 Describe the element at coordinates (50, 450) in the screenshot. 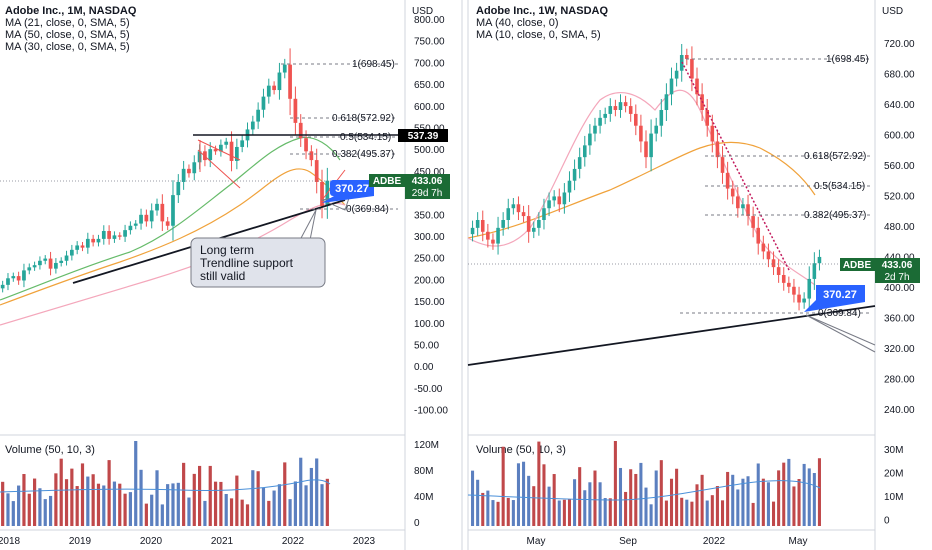

I see `left-volume-title: Volume (50, 10, 3)` at that location.